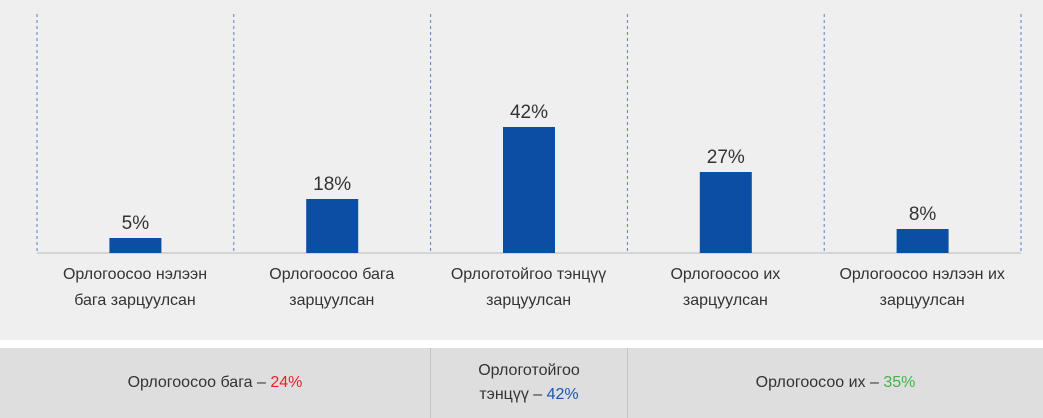 The image size is (1043, 418). I want to click on summary-text-block: Орлоготойгоо тэнцүү – 42%, so click(529, 383).